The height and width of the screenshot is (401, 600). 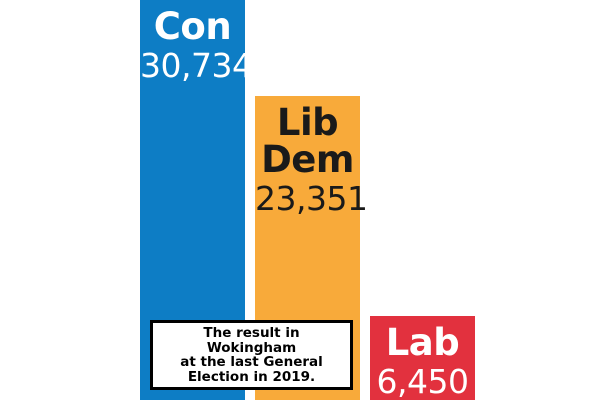 I want to click on party-name-lib-dem: Lib, so click(x=307, y=122).